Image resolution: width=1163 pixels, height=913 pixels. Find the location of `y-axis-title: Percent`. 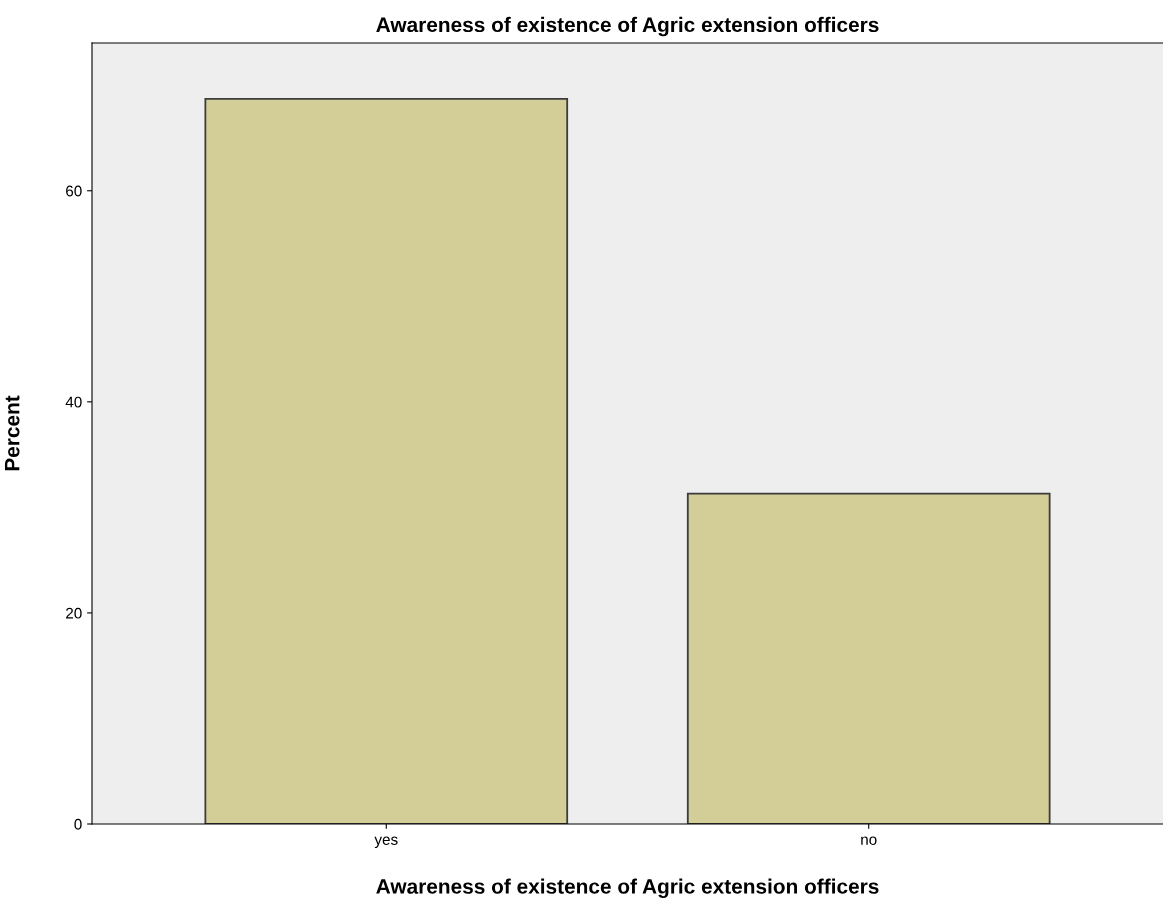

y-axis-title: Percent is located at coordinates (12, 433).